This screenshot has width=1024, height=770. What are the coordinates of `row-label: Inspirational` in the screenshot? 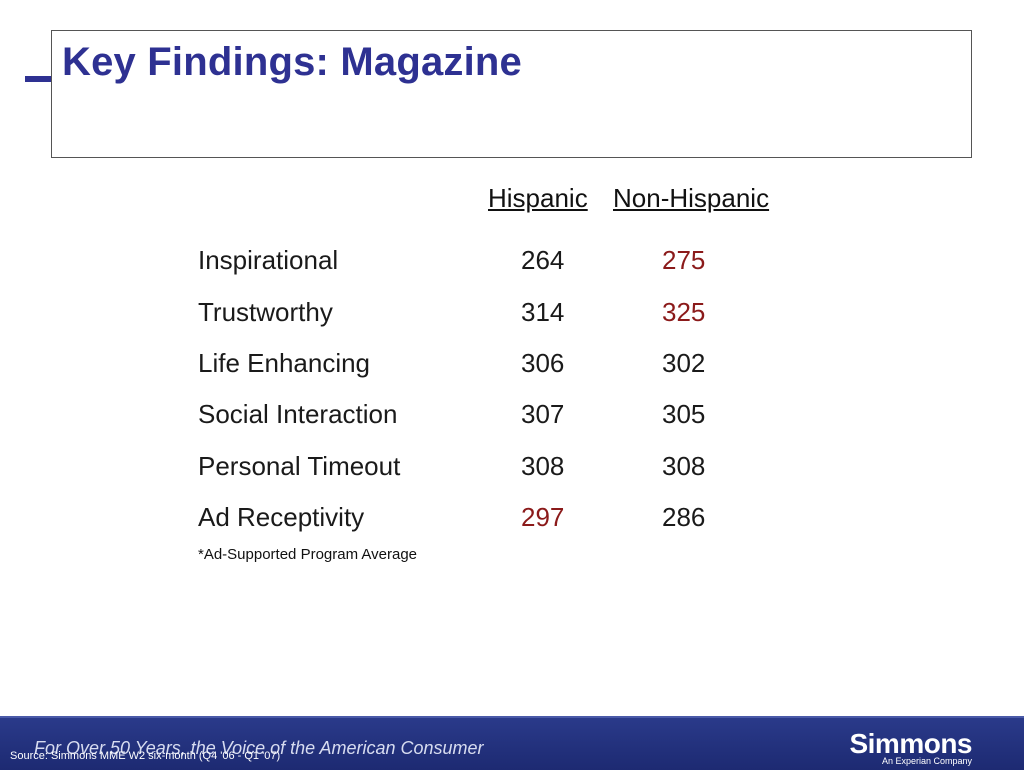 It's located at (268, 260).